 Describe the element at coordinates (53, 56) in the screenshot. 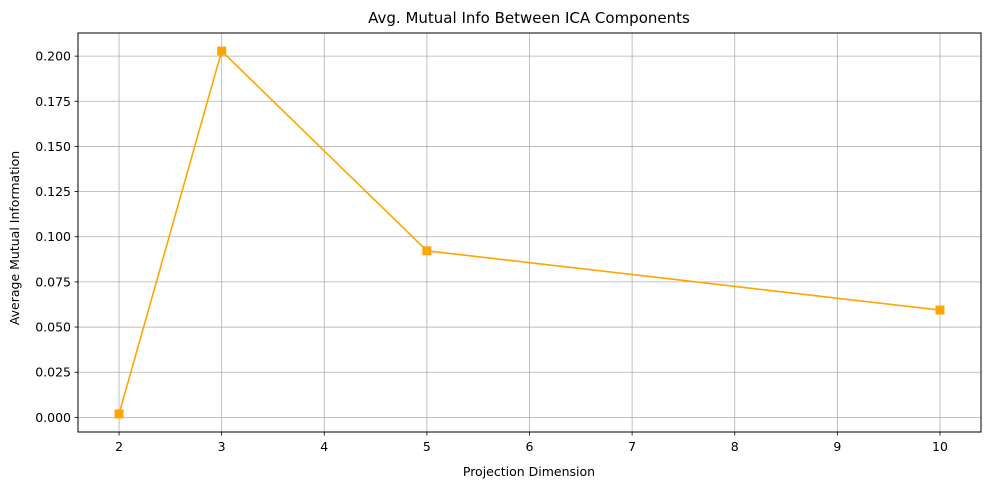

I see `y-tick-label: 0.200` at that location.